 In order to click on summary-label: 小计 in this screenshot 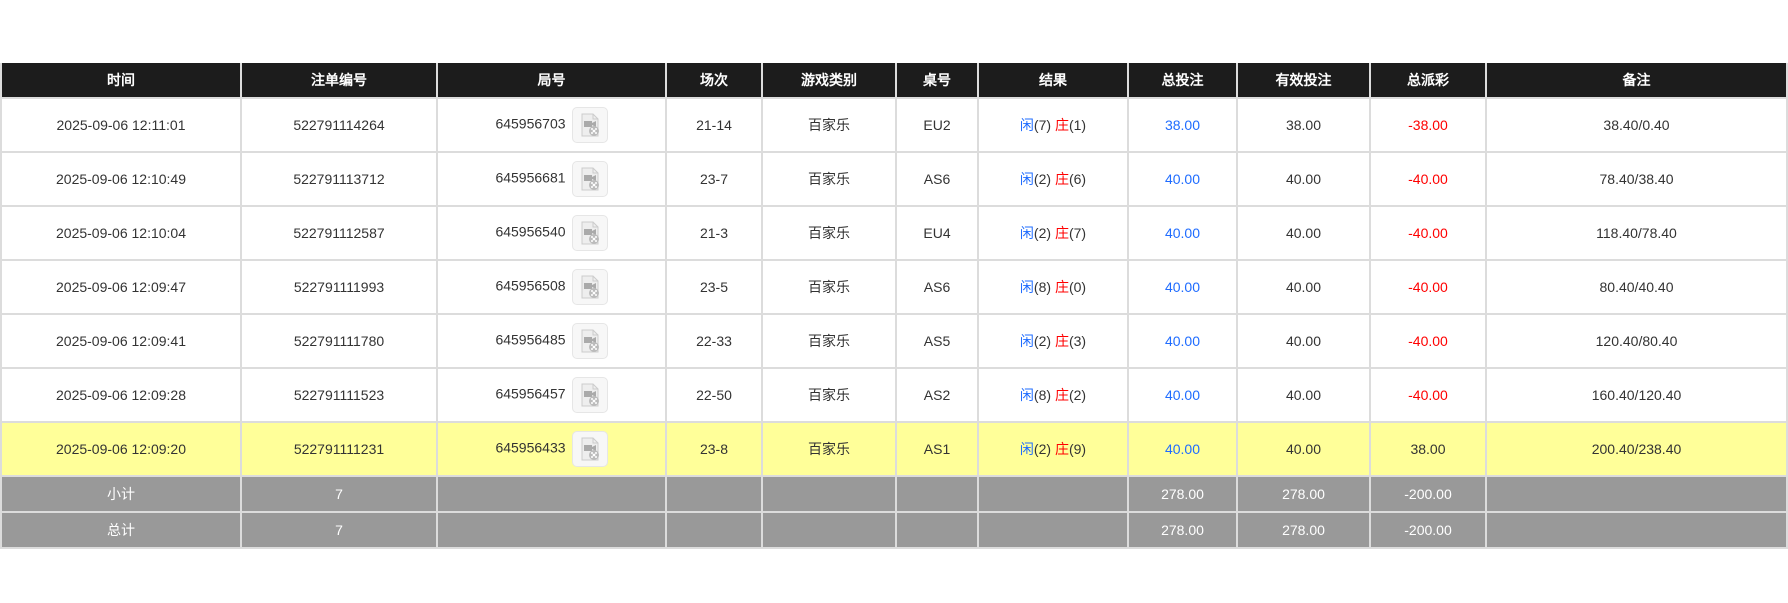, I will do `click(121, 494)`.